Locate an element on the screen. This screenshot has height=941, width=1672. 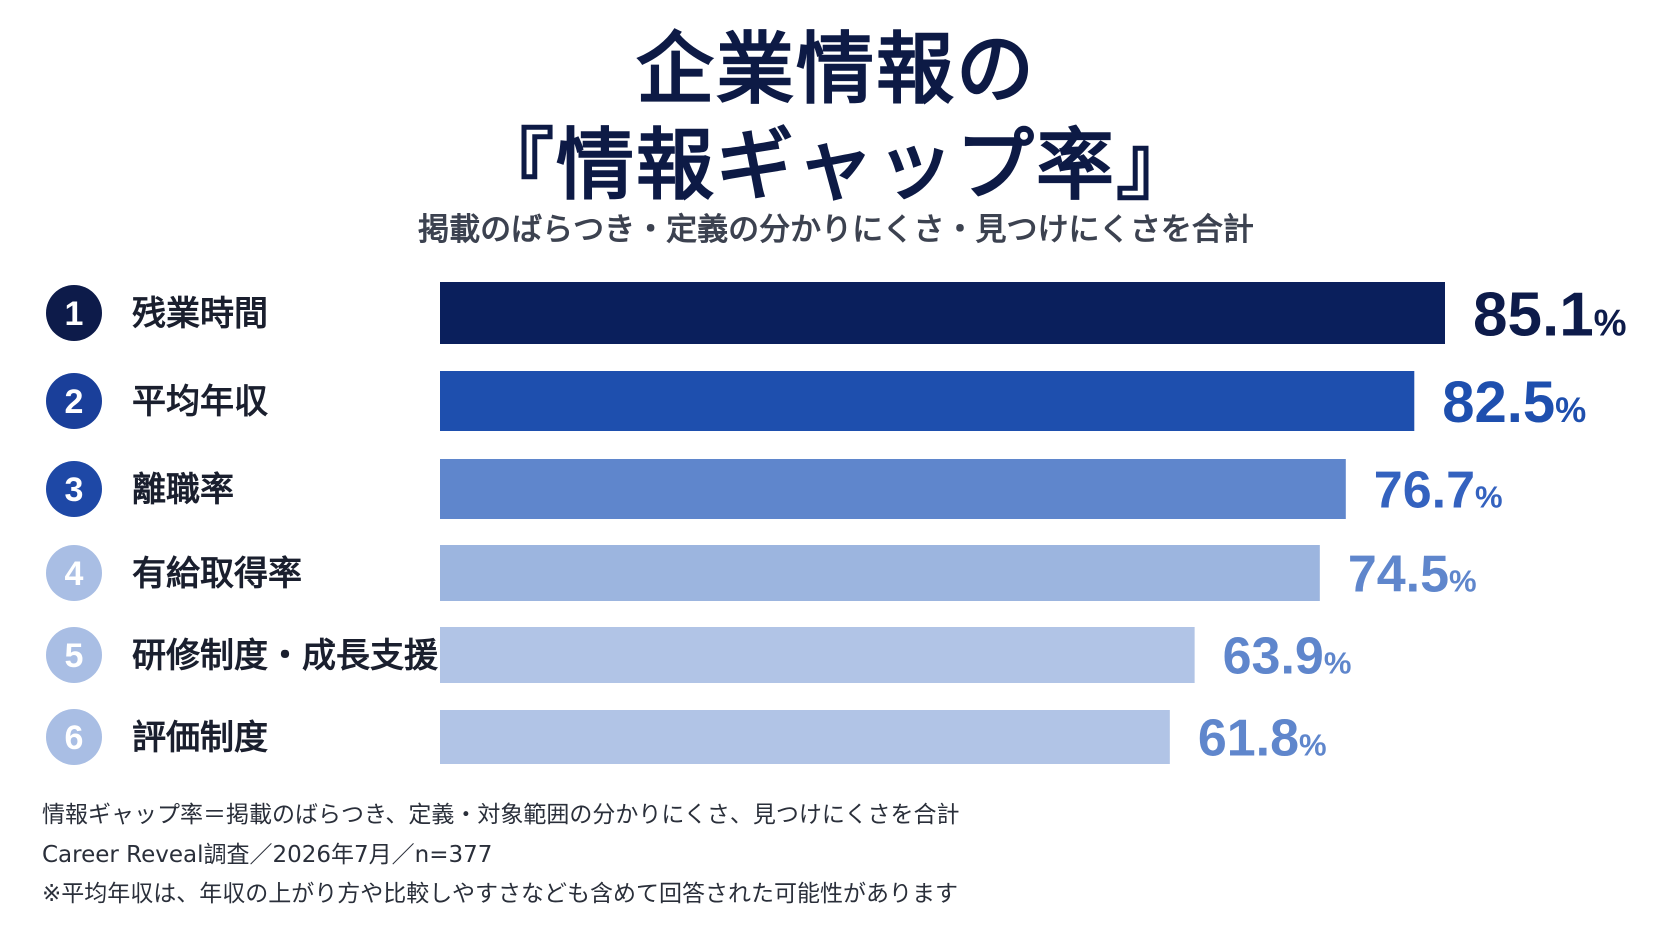
category-label: 離職率 is located at coordinates (183, 490).